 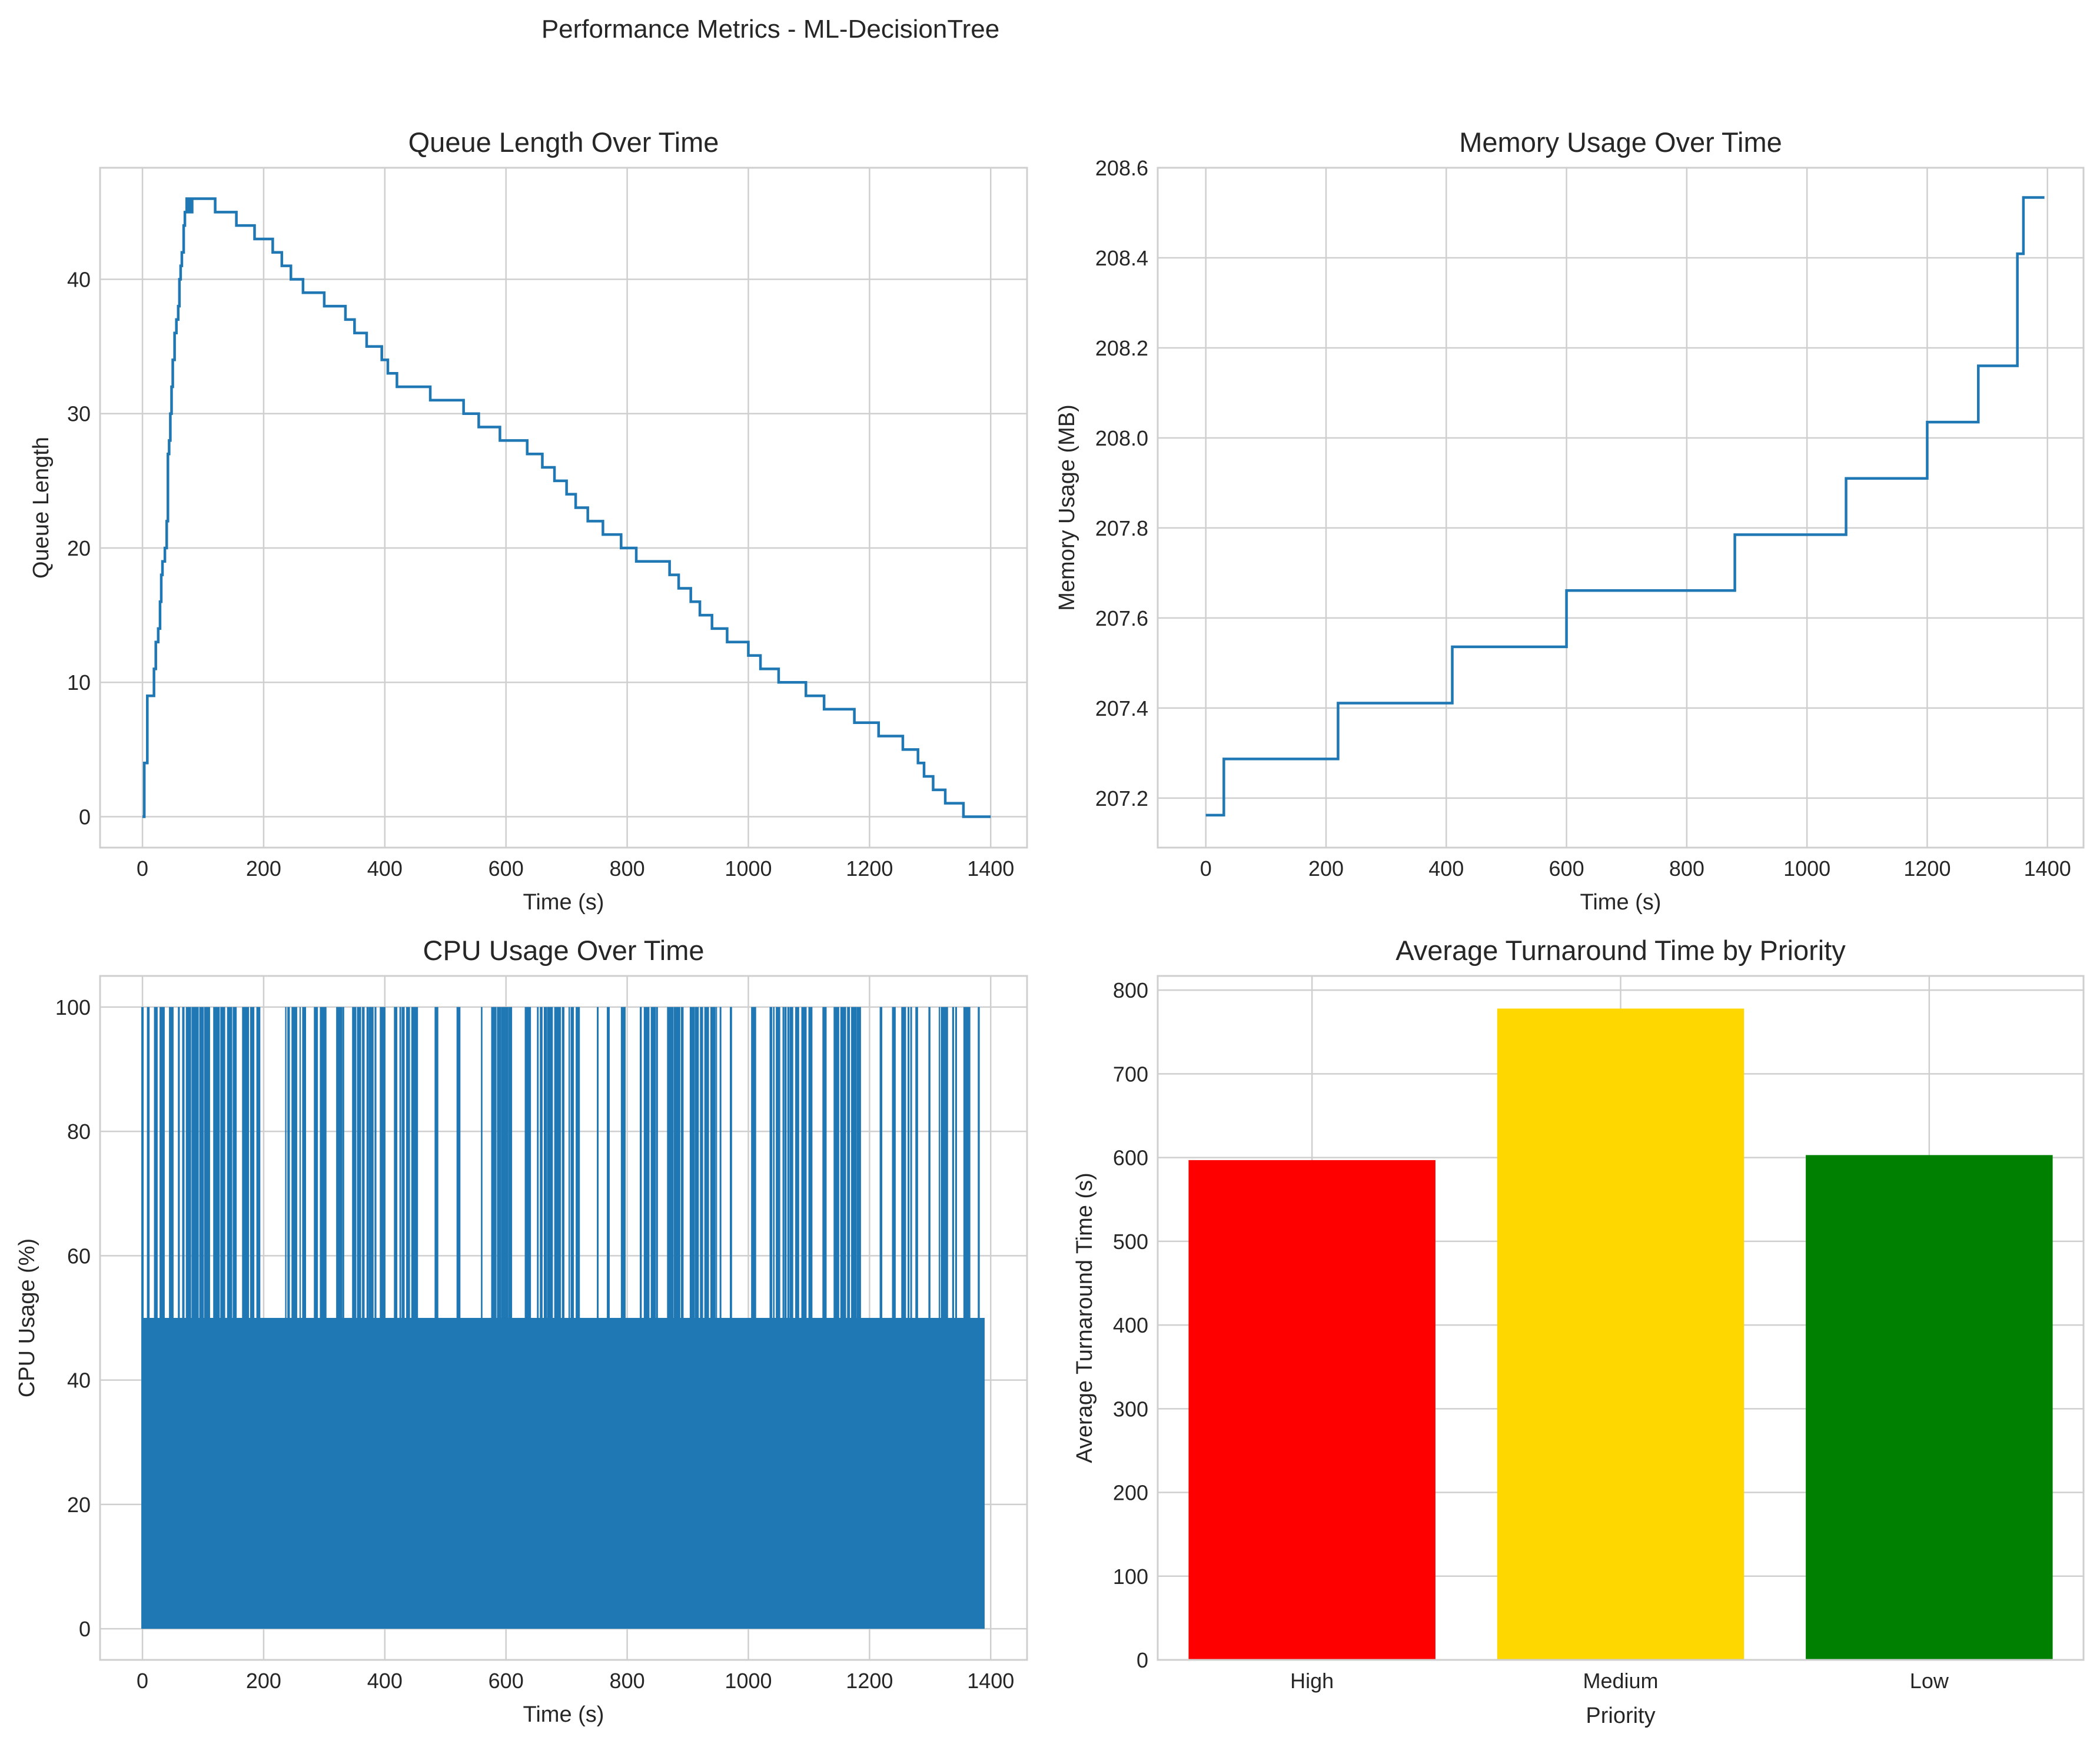 What do you see at coordinates (566, 507) in the screenshot?
I see `queue-series-line` at bounding box center [566, 507].